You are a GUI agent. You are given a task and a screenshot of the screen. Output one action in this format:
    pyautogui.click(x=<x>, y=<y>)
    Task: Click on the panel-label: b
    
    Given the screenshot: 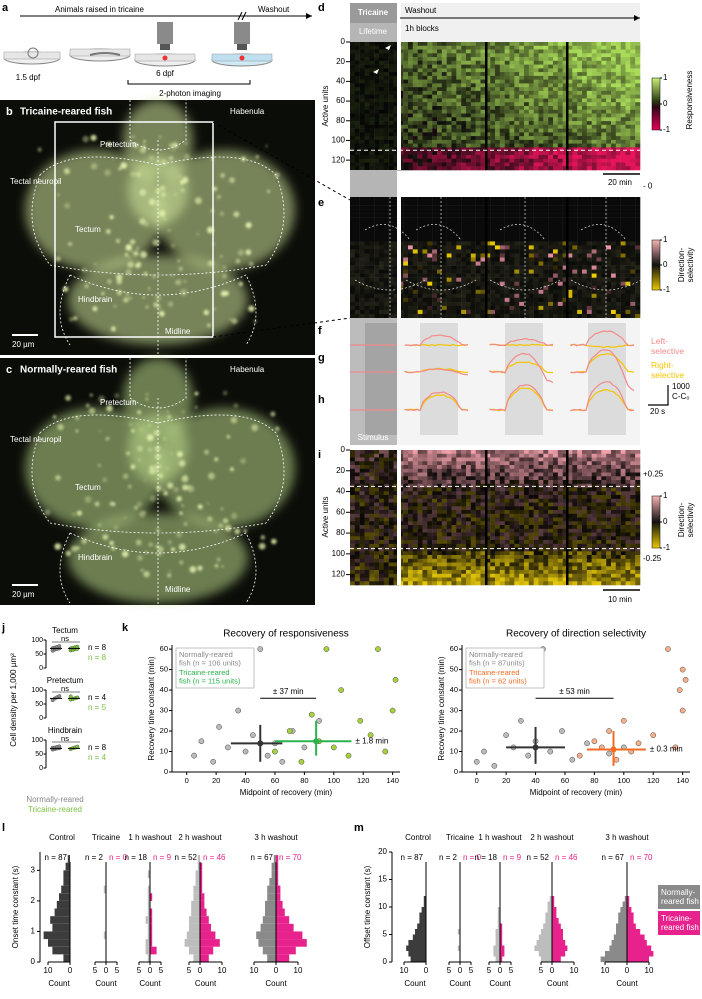 What is the action you would take?
    pyautogui.click(x=9, y=112)
    